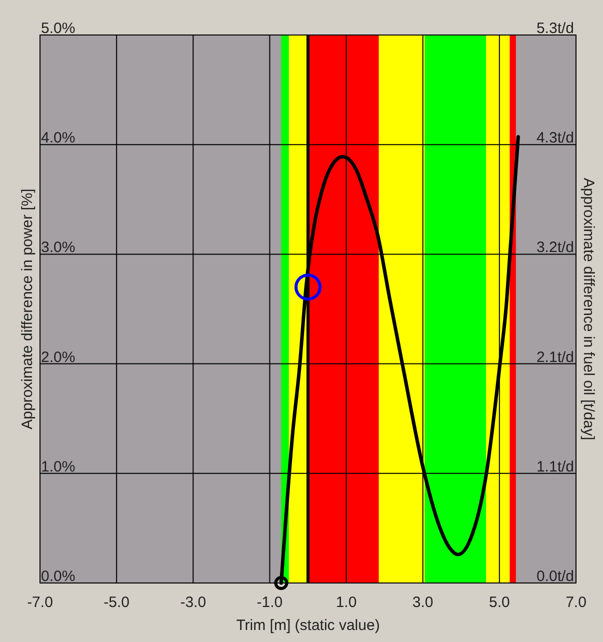 The width and height of the screenshot is (603, 642). Describe the element at coordinates (308, 625) in the screenshot. I see `x-axis-title: Trim [m] (static value)` at that location.